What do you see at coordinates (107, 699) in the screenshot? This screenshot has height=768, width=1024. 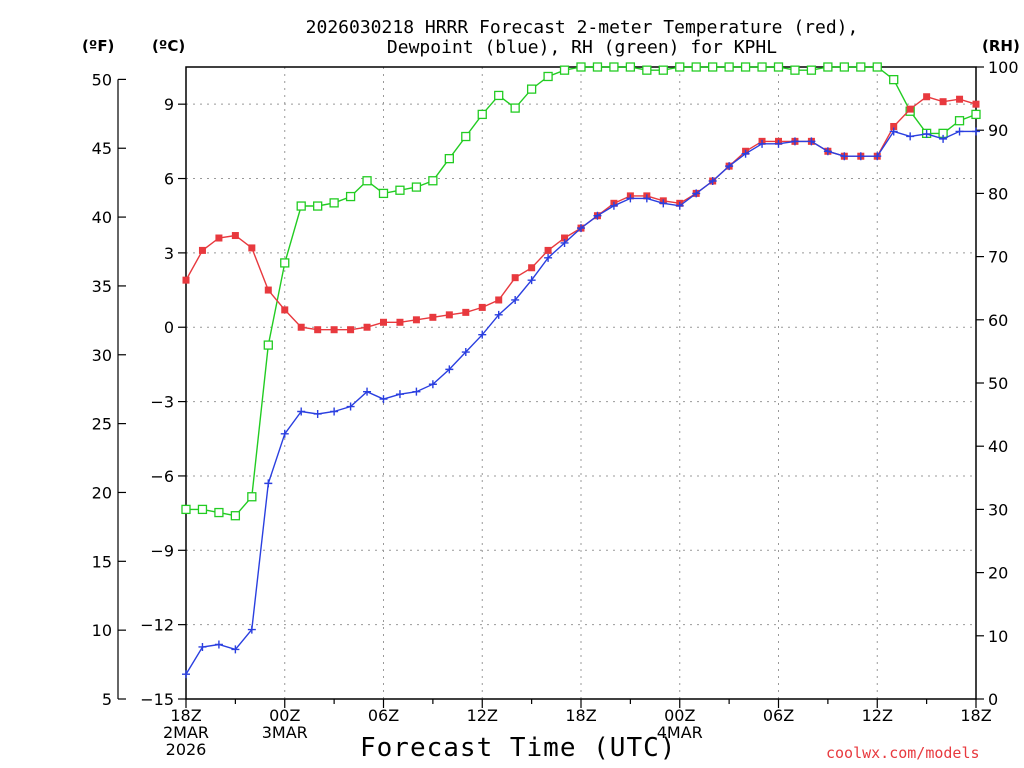 I see `fahrenheit-tick-label: 5` at bounding box center [107, 699].